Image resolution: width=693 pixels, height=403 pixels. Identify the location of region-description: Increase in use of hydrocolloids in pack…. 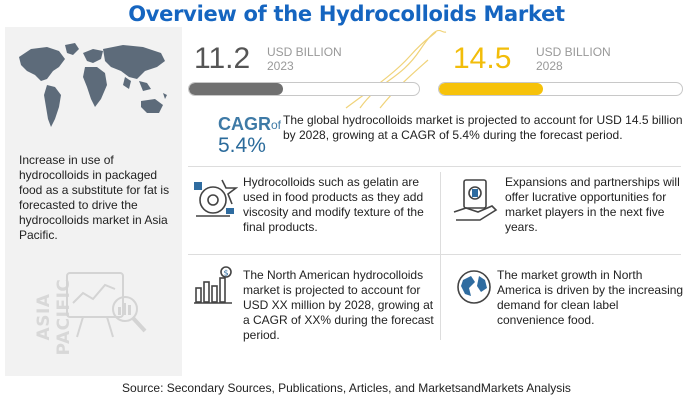
(94, 197).